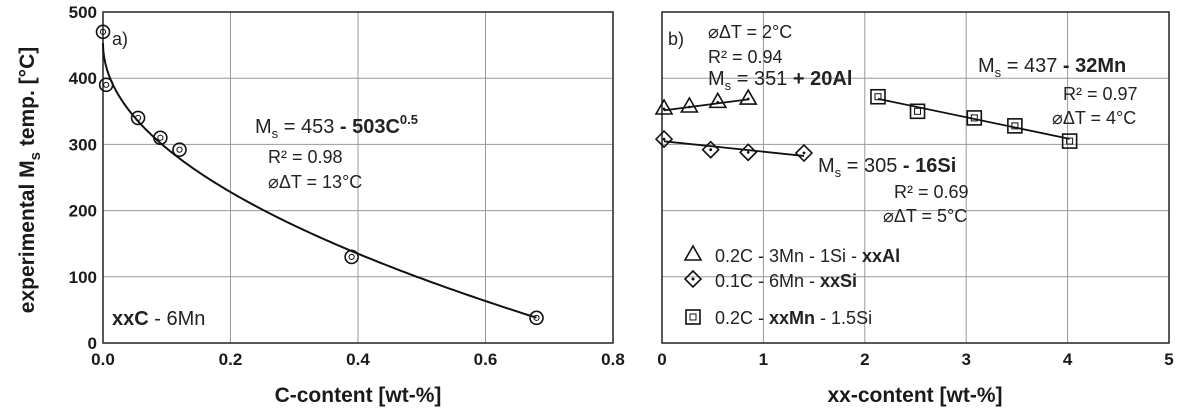 The height and width of the screenshot is (415, 1180). Describe the element at coordinates (83, 144) in the screenshot. I see `y-tick-label: 300` at that location.